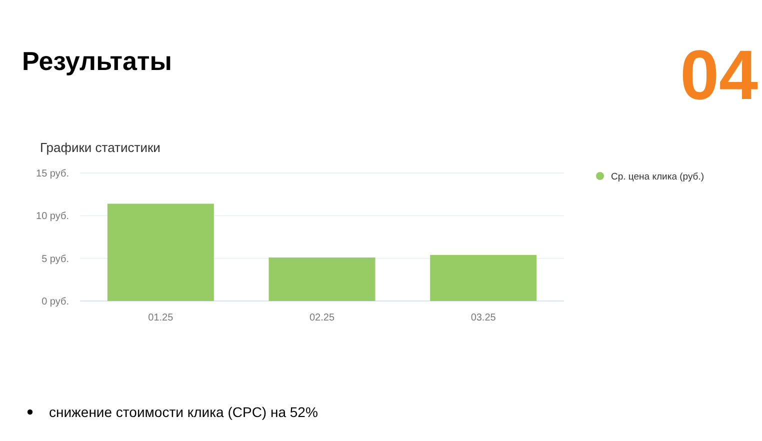 The image size is (762, 441). I want to click on text: 04, so click(719, 75).